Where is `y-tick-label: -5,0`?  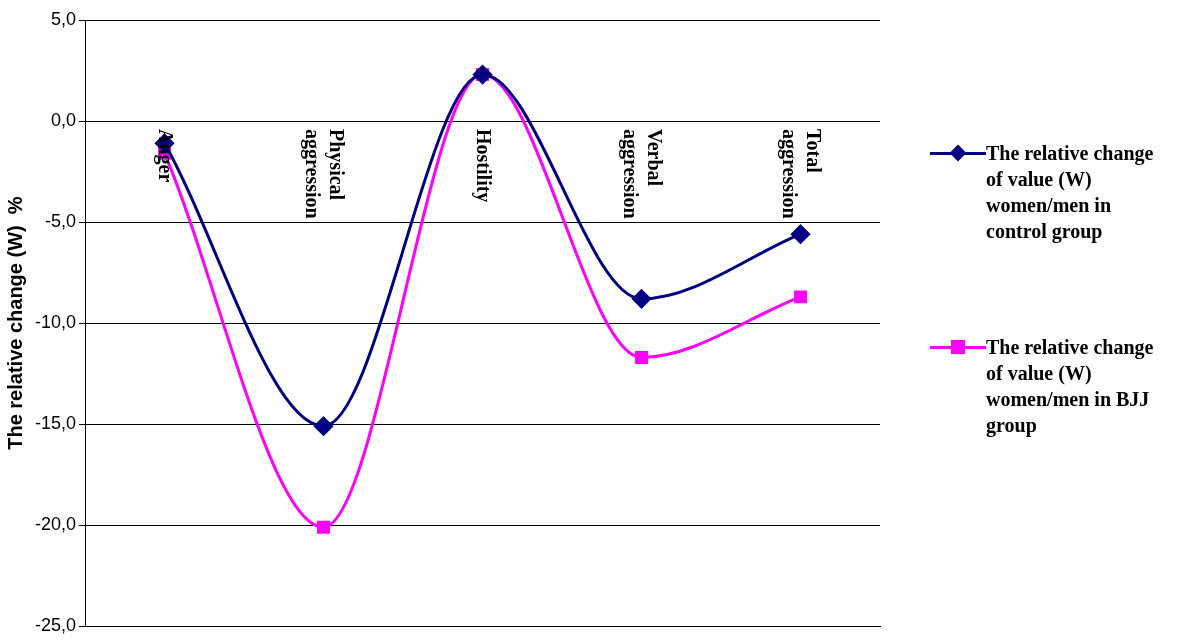
y-tick-label: -5,0 is located at coordinates (61, 221).